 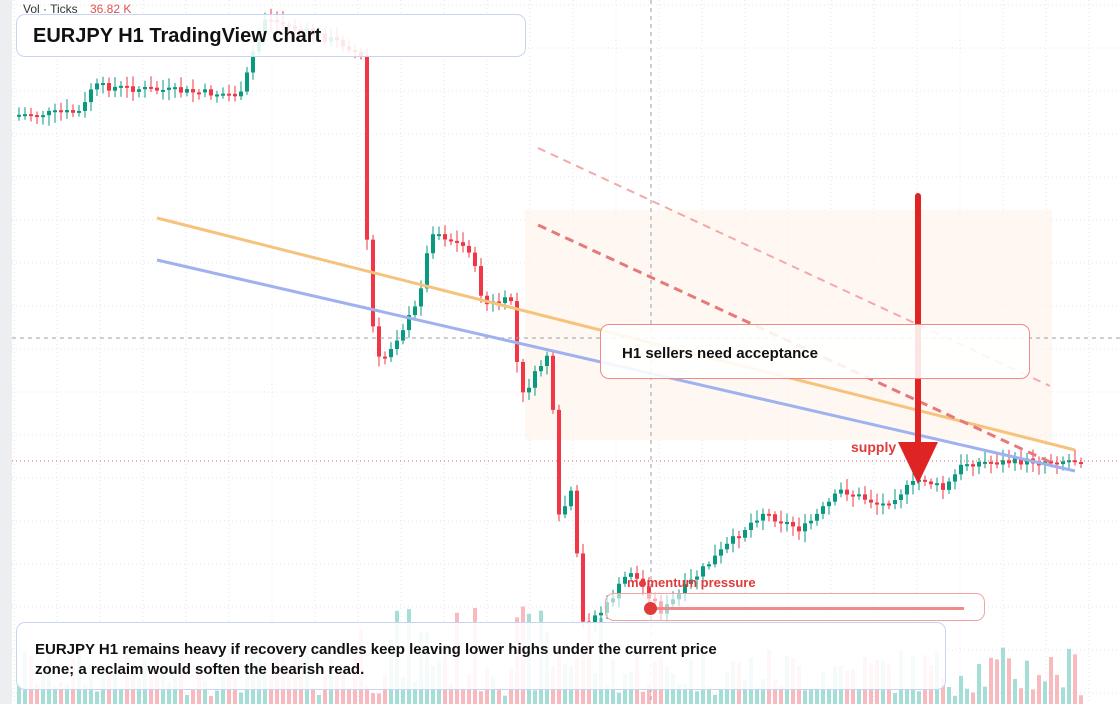 I want to click on slider-track, so click(x=807, y=608).